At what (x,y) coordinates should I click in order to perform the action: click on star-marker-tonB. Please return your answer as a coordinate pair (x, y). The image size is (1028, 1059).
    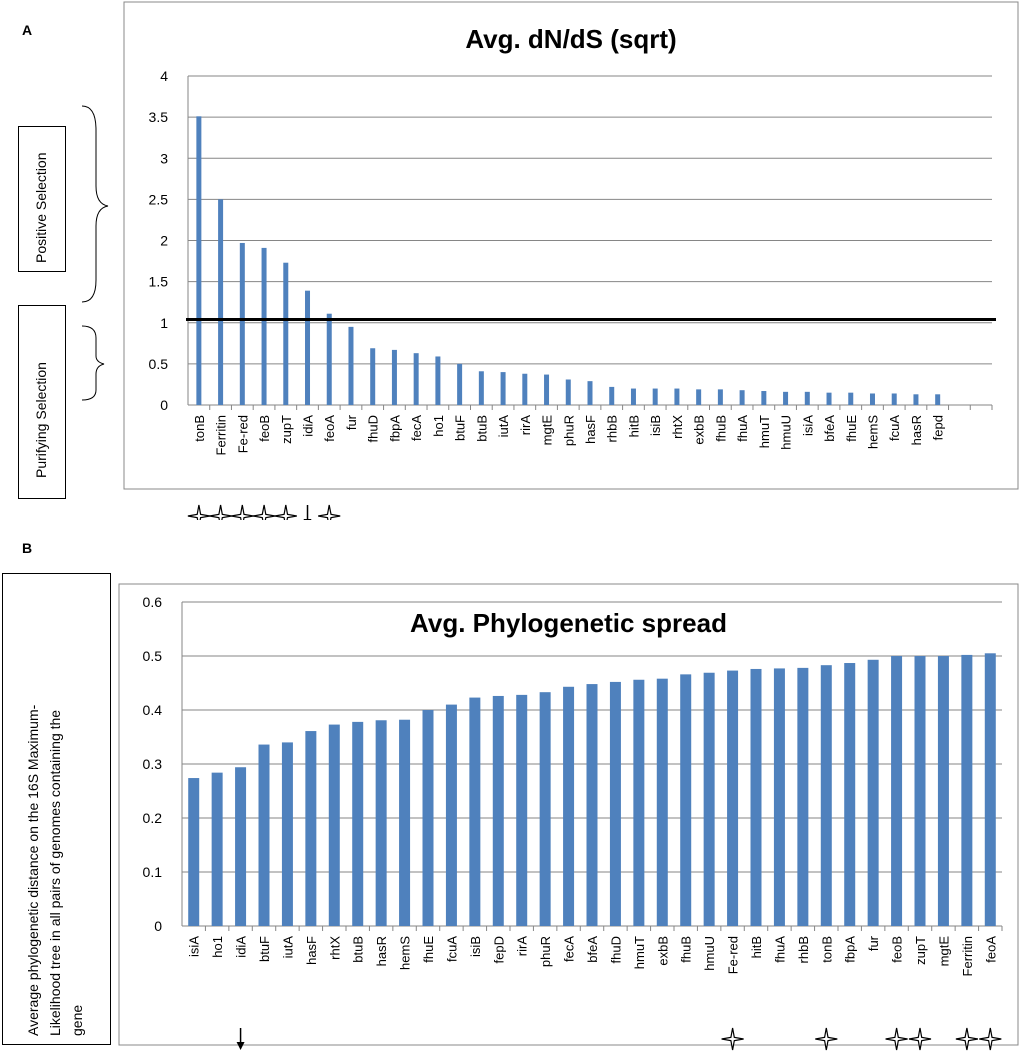
    Looking at the image, I should click on (199, 512).